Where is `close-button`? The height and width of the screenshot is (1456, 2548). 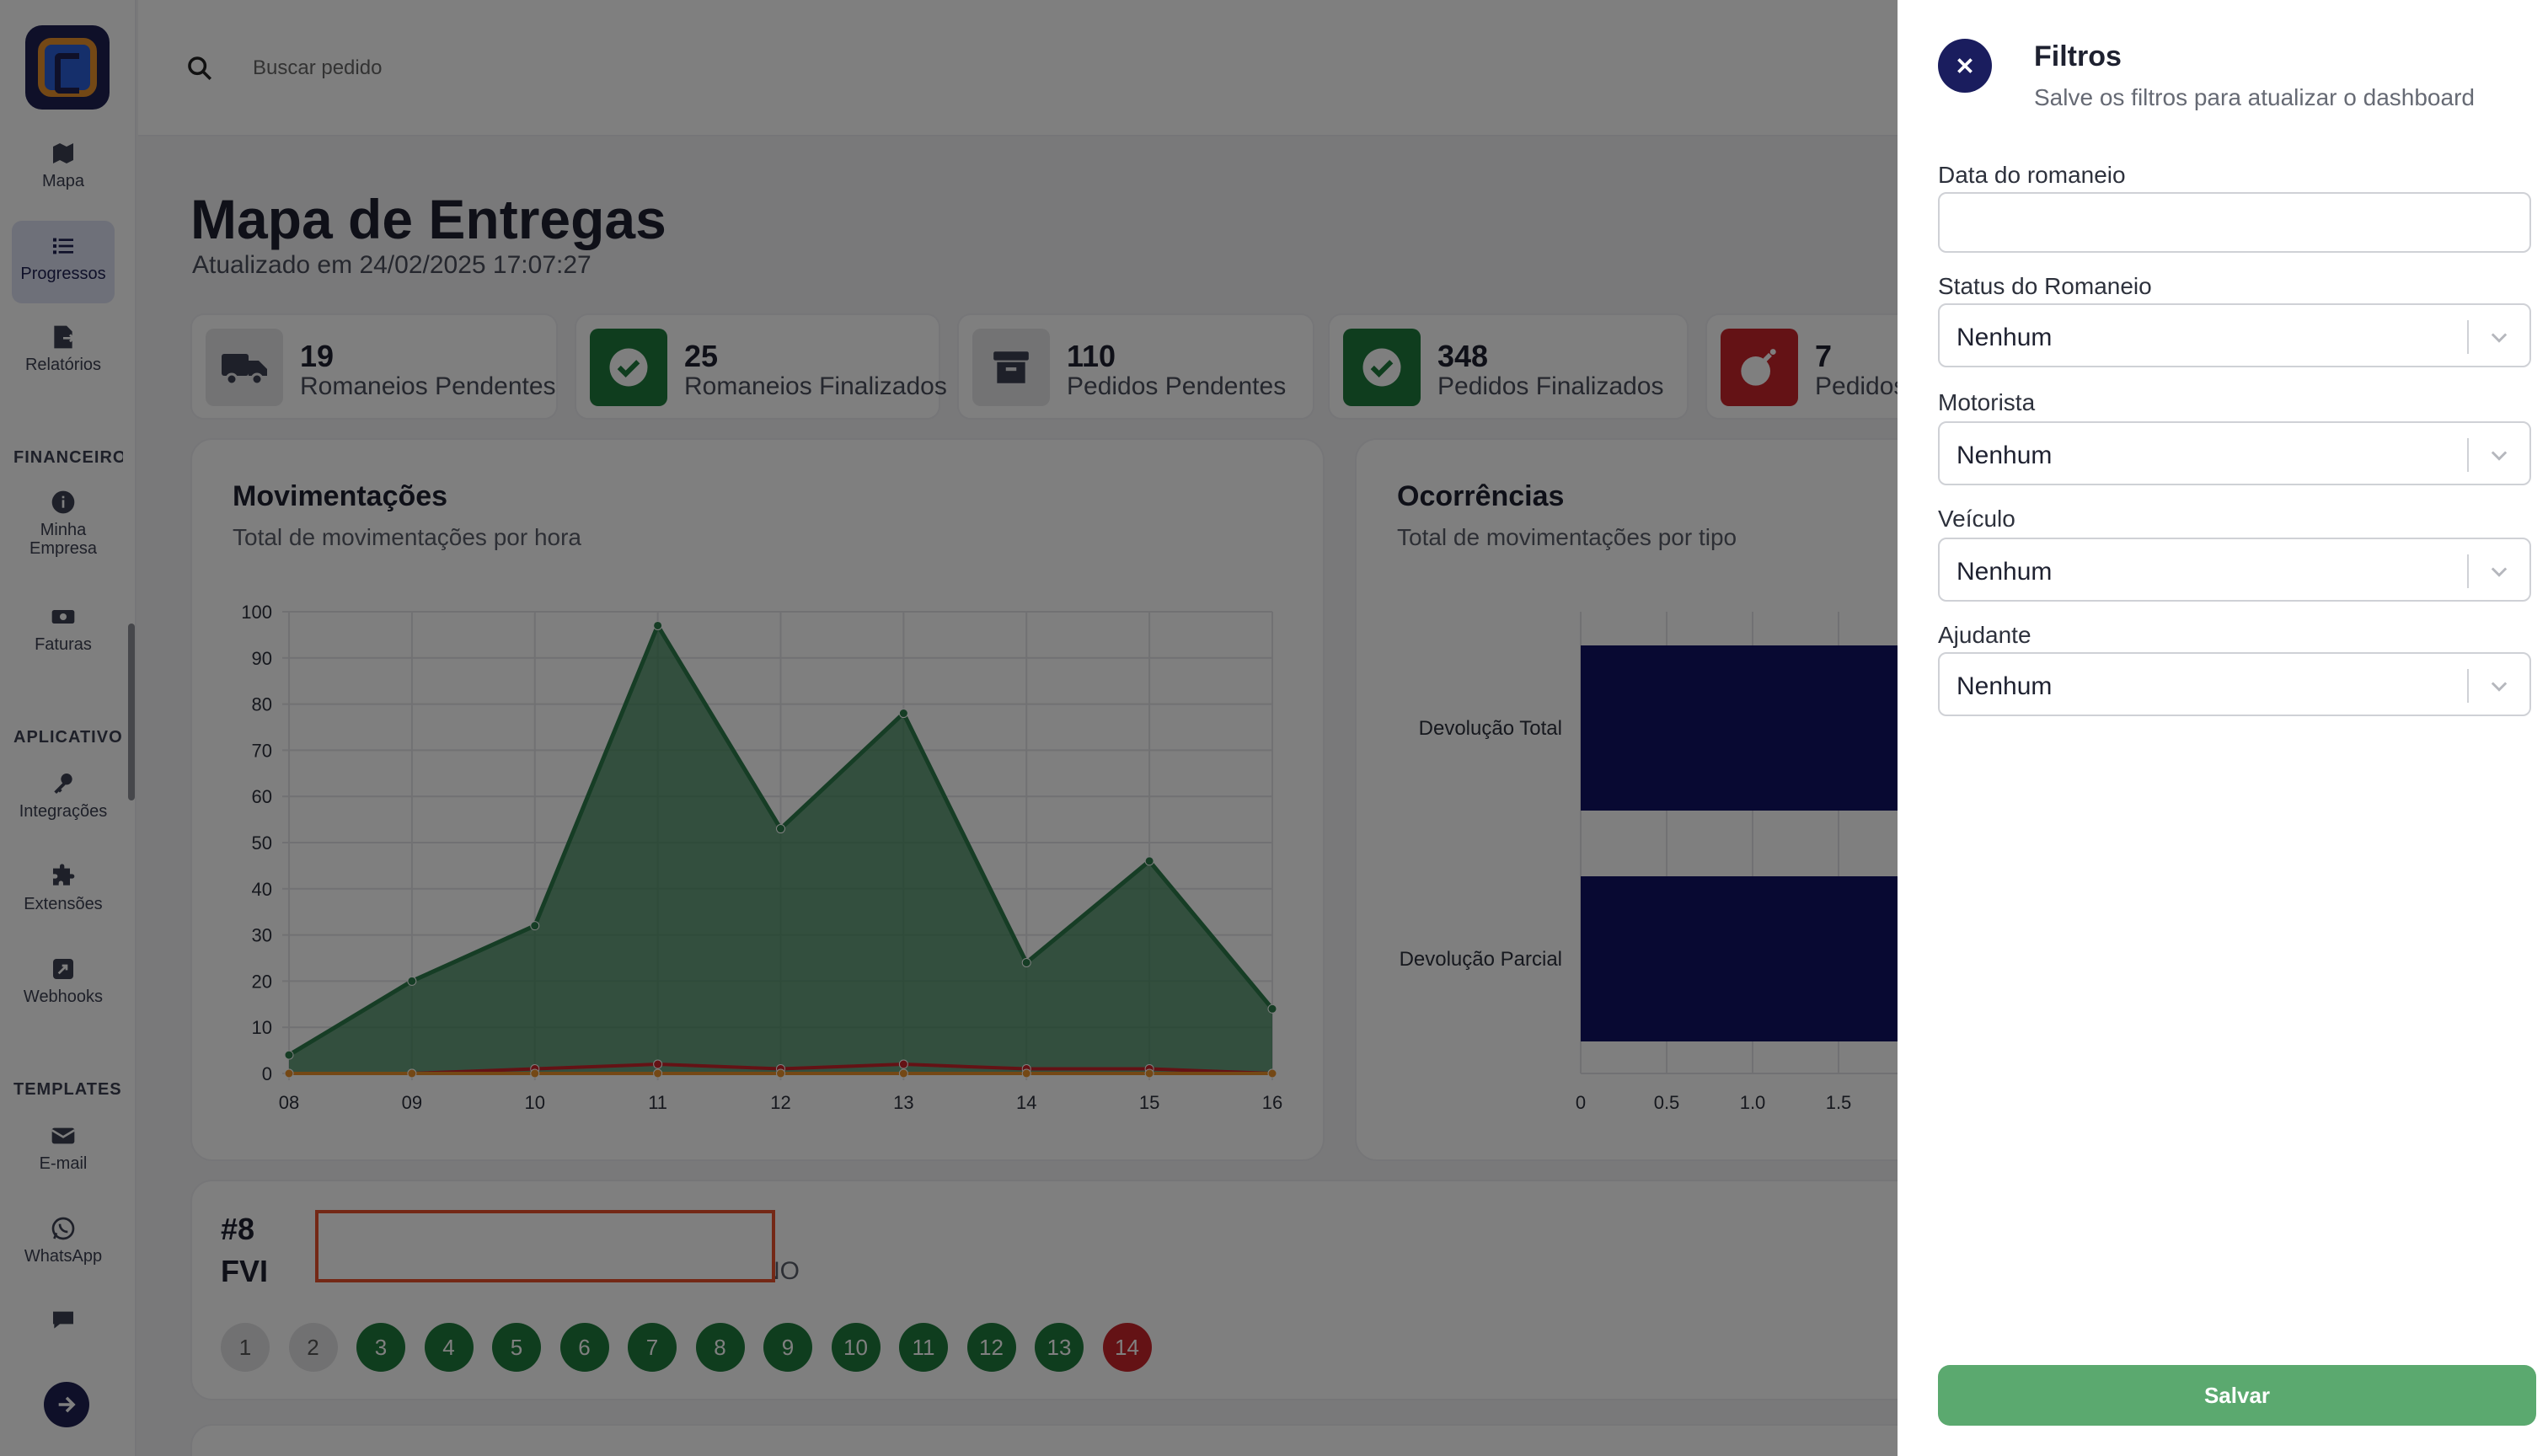 close-button is located at coordinates (1965, 66).